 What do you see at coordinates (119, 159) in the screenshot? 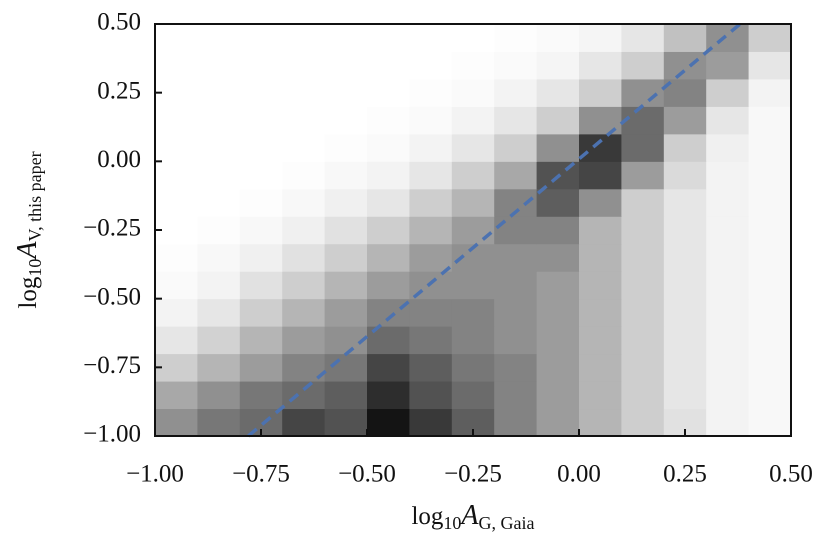
I see `y-tick-label: 0.00` at bounding box center [119, 159].